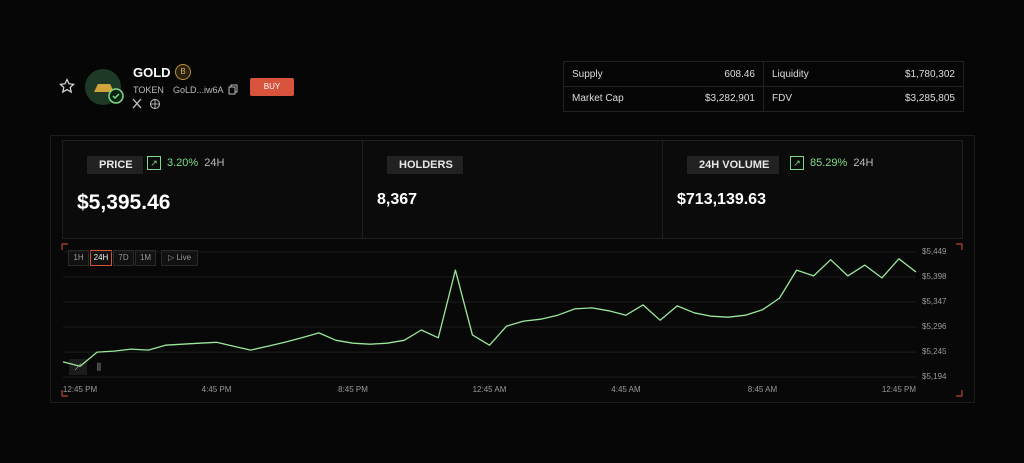 This screenshot has height=463, width=1024. What do you see at coordinates (733, 165) in the screenshot?
I see `card-label: 24H VOLUME` at bounding box center [733, 165].